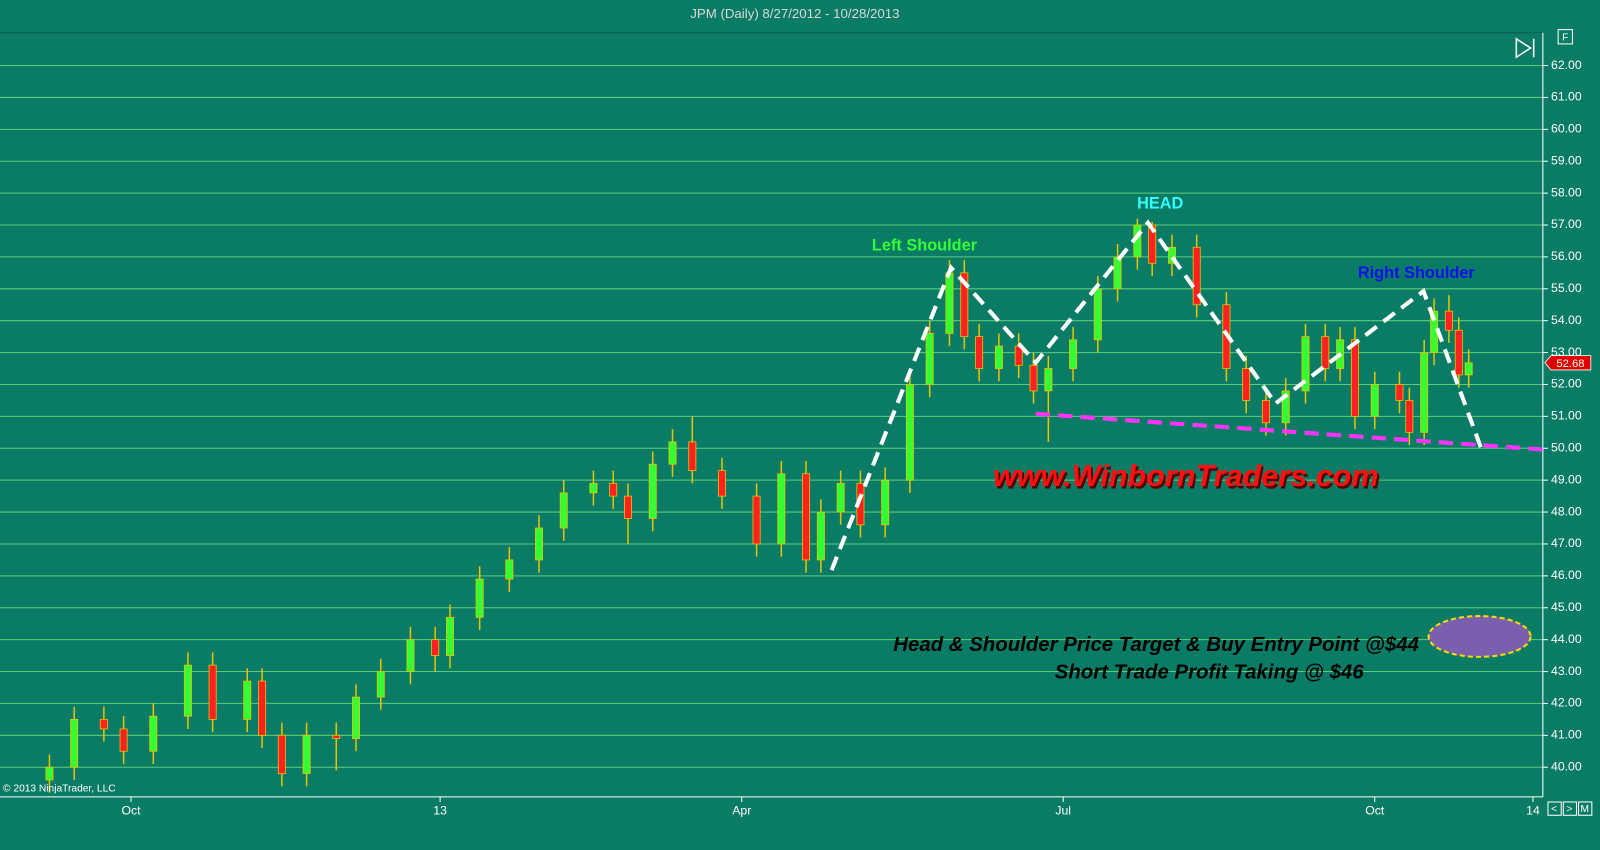 The width and height of the screenshot is (1600, 850). I want to click on prev-button, so click(1554, 808).